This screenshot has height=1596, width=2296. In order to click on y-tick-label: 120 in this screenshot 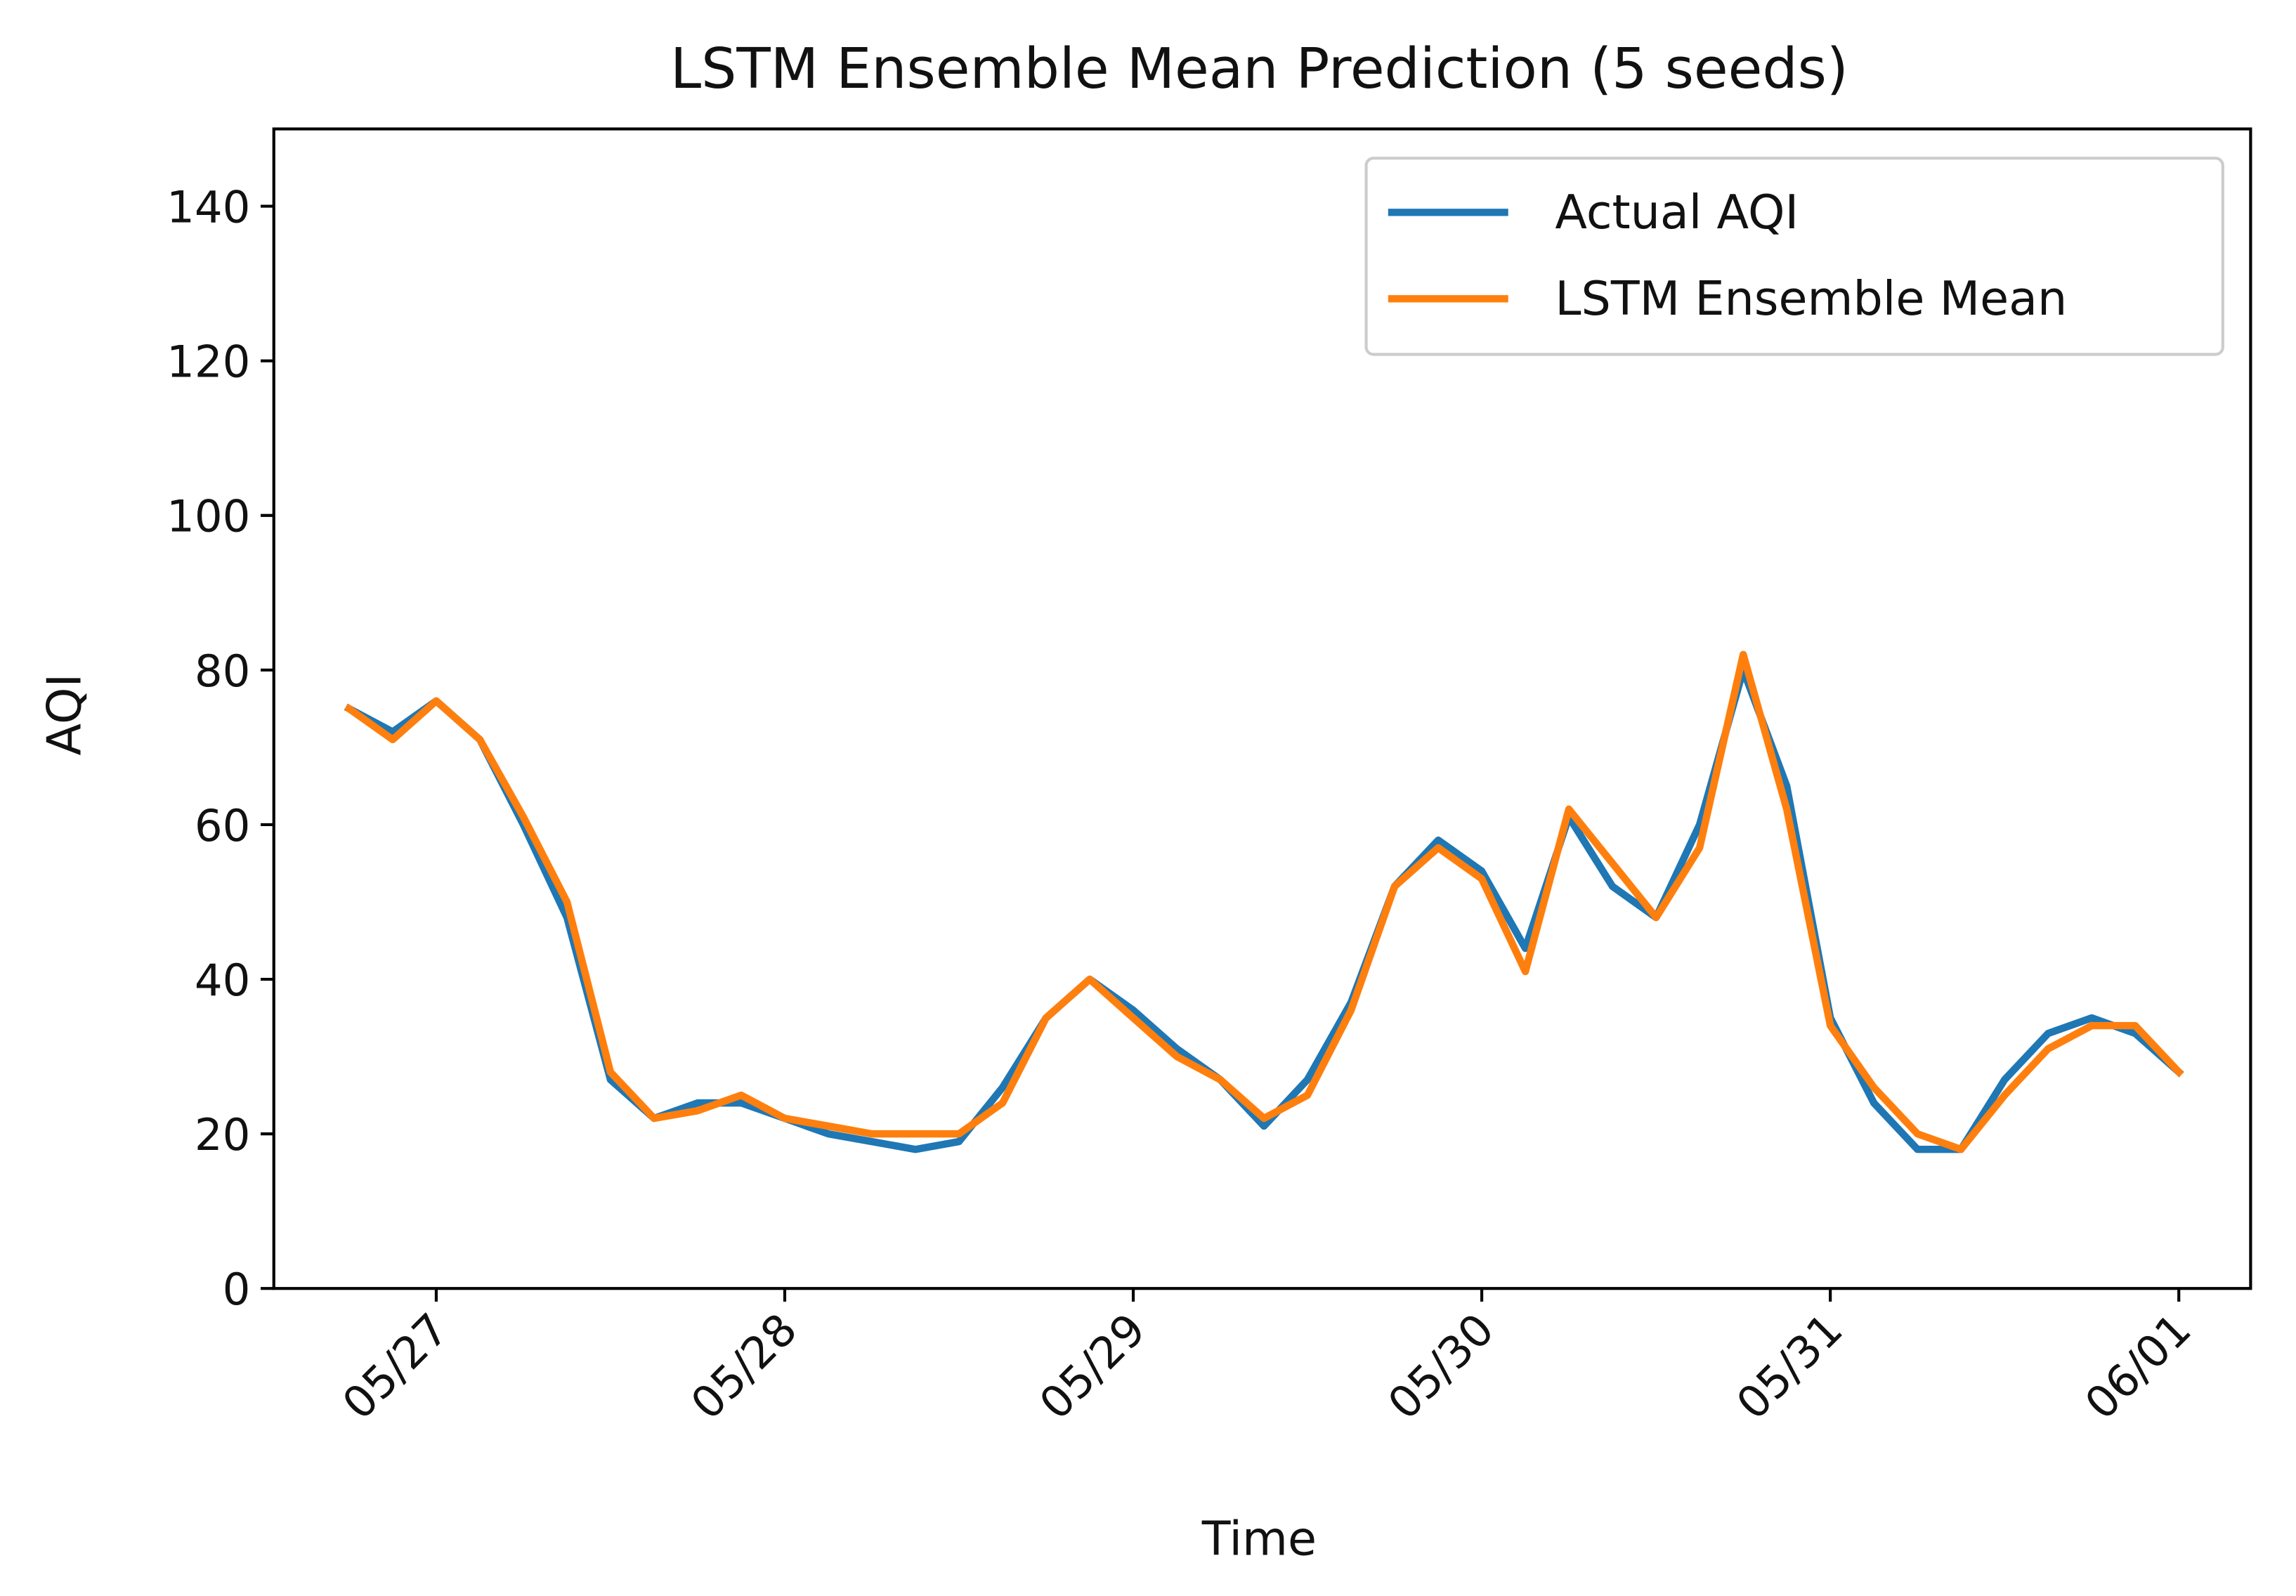, I will do `click(209, 362)`.